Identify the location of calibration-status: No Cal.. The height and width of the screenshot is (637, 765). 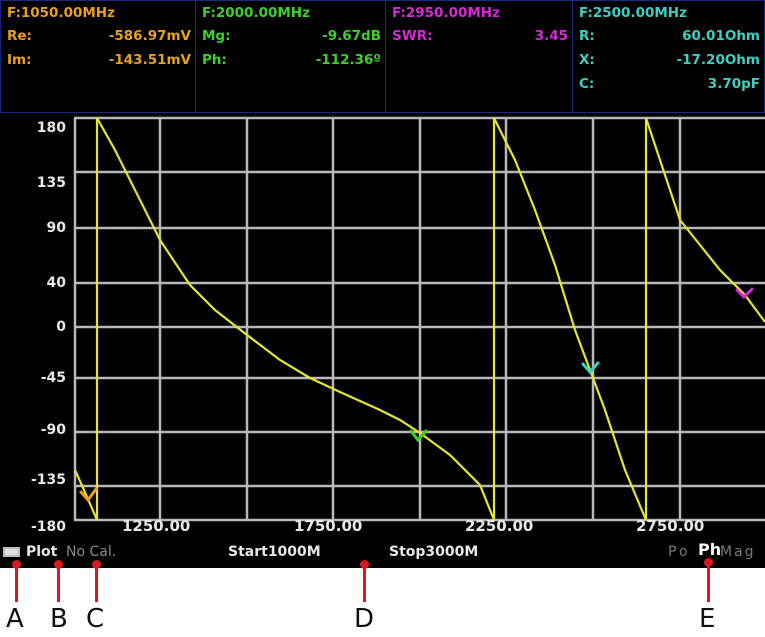
(91, 552).